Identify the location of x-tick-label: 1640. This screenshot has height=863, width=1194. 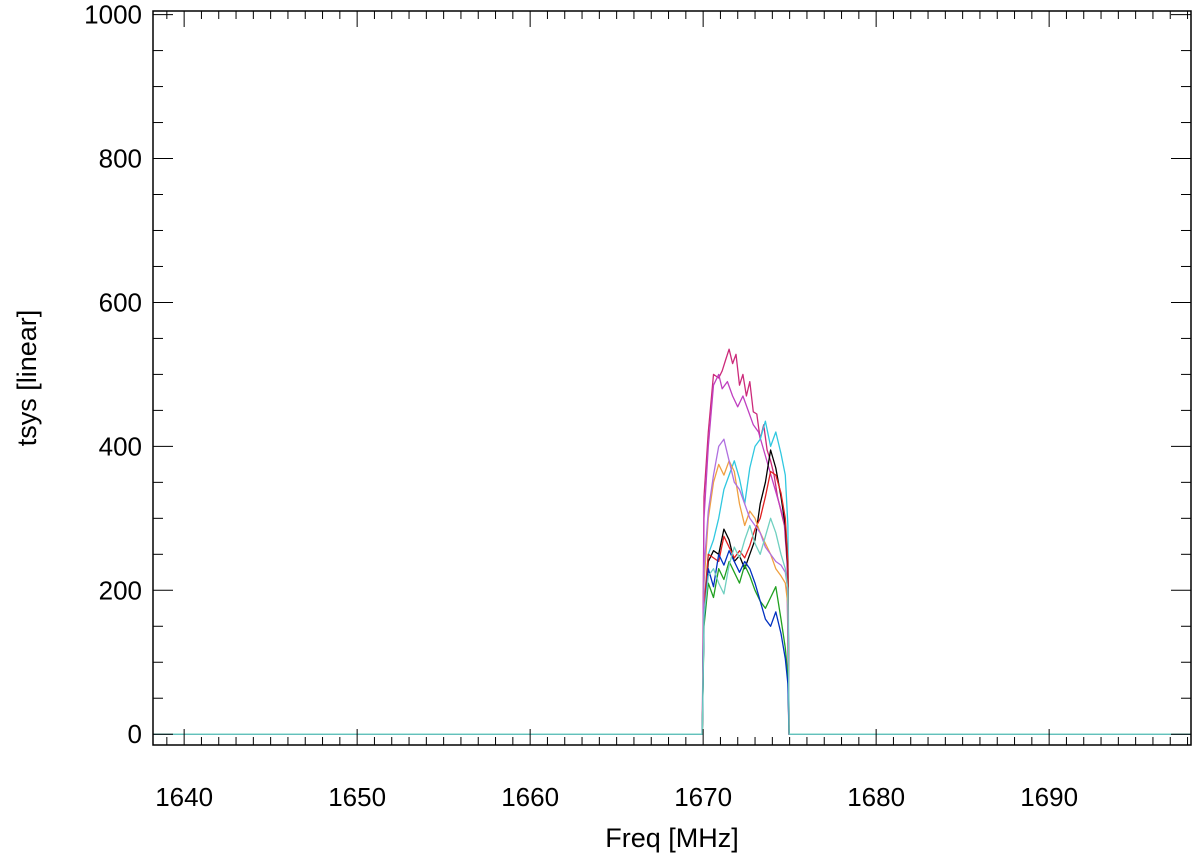
(184, 797).